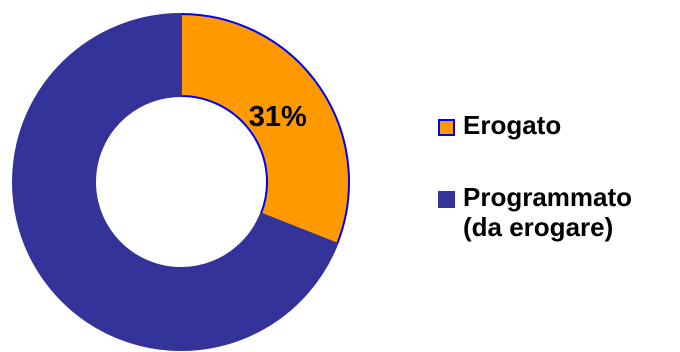 This screenshot has height=352, width=680. I want to click on legend-item-erogato: Erogato, so click(558, 125).